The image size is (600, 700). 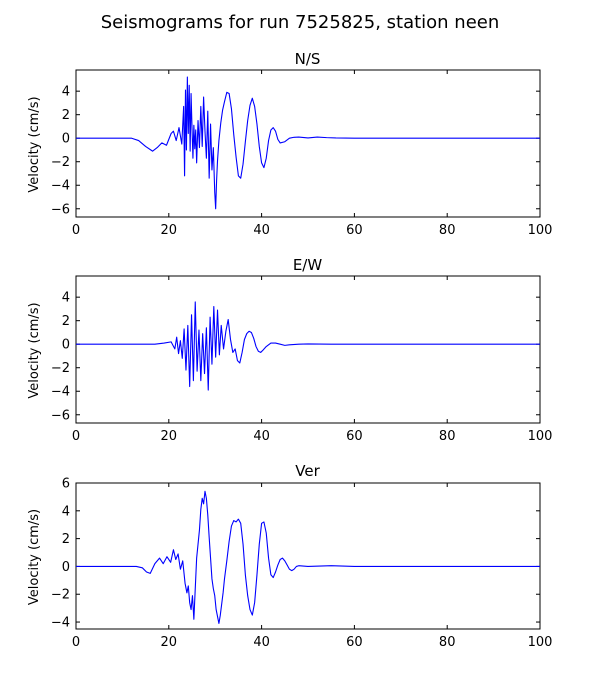 I want to click on panel-ver-ylabel: Velocity (cm/s), so click(x=34, y=557).